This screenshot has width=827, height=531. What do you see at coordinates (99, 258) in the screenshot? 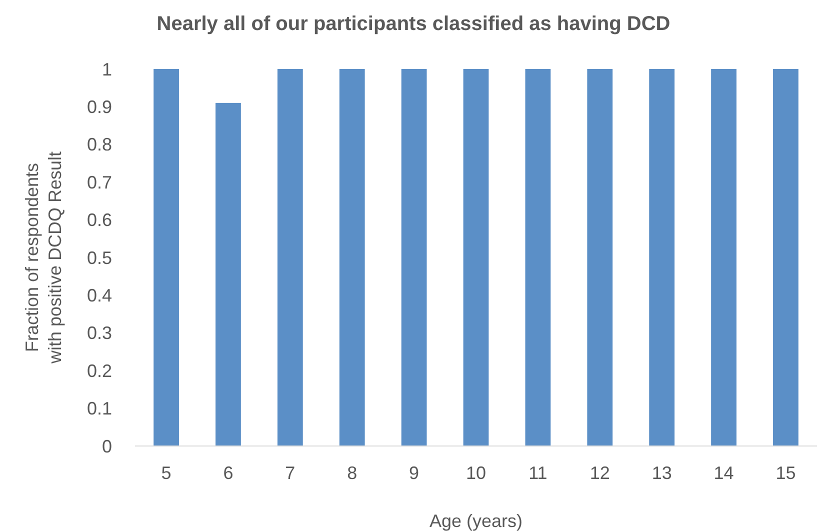
I see `y-tick-label: 0.5` at bounding box center [99, 258].